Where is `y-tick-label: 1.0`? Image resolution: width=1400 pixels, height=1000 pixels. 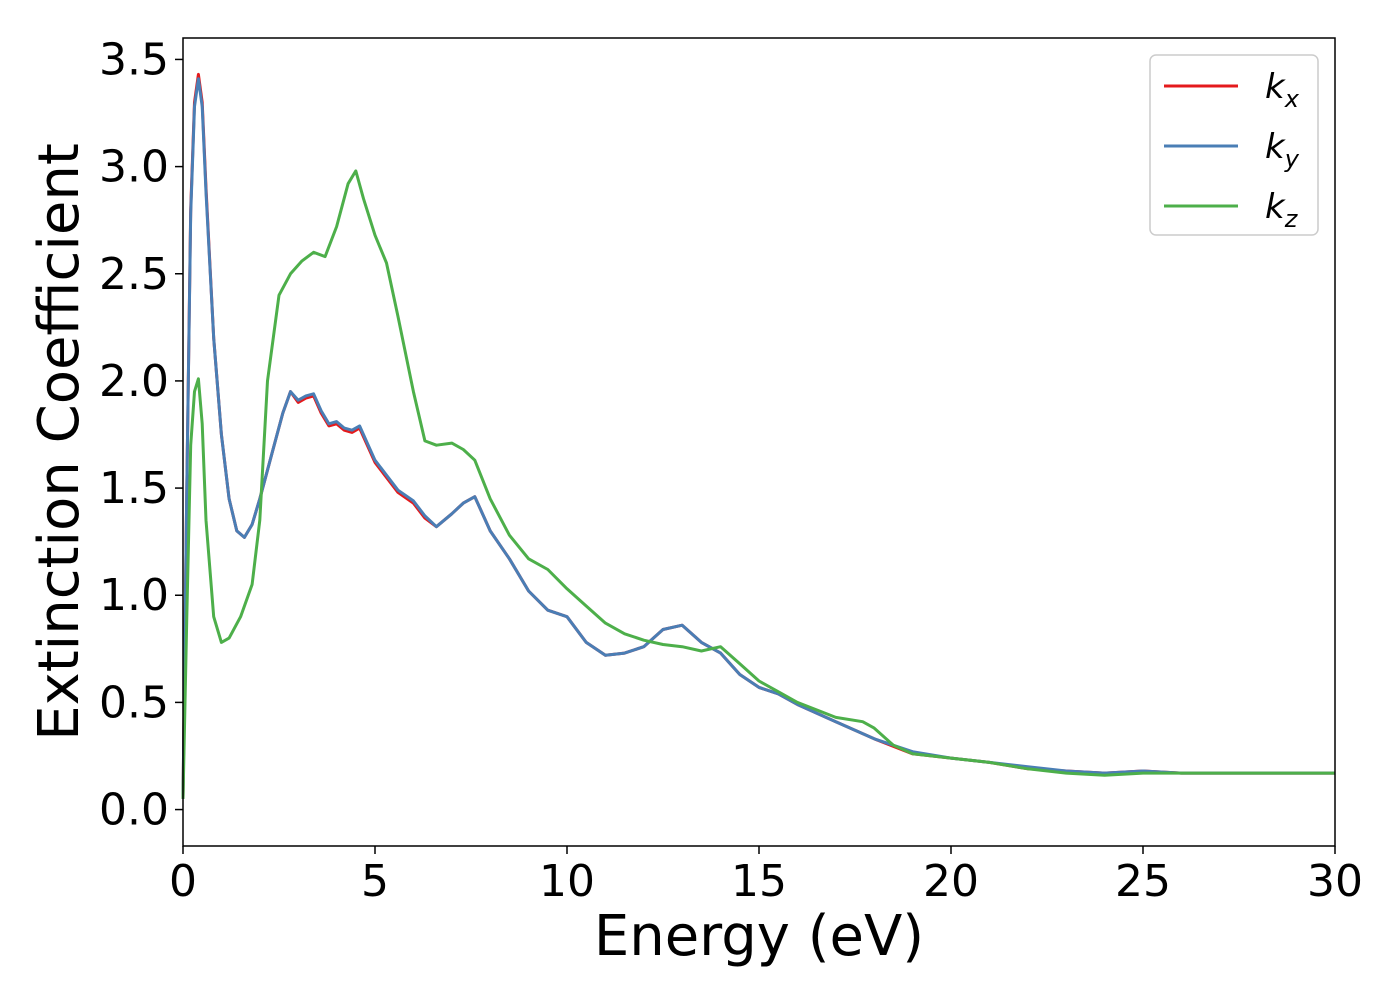 y-tick-label: 1.0 is located at coordinates (134, 595).